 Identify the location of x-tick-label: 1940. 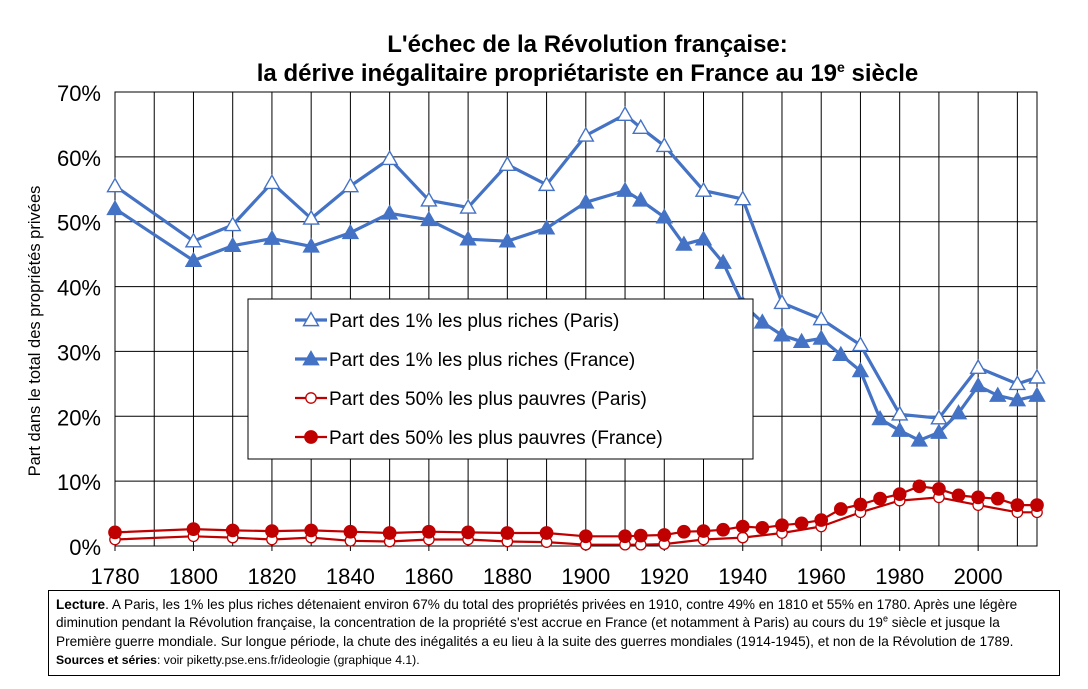
(742, 576).